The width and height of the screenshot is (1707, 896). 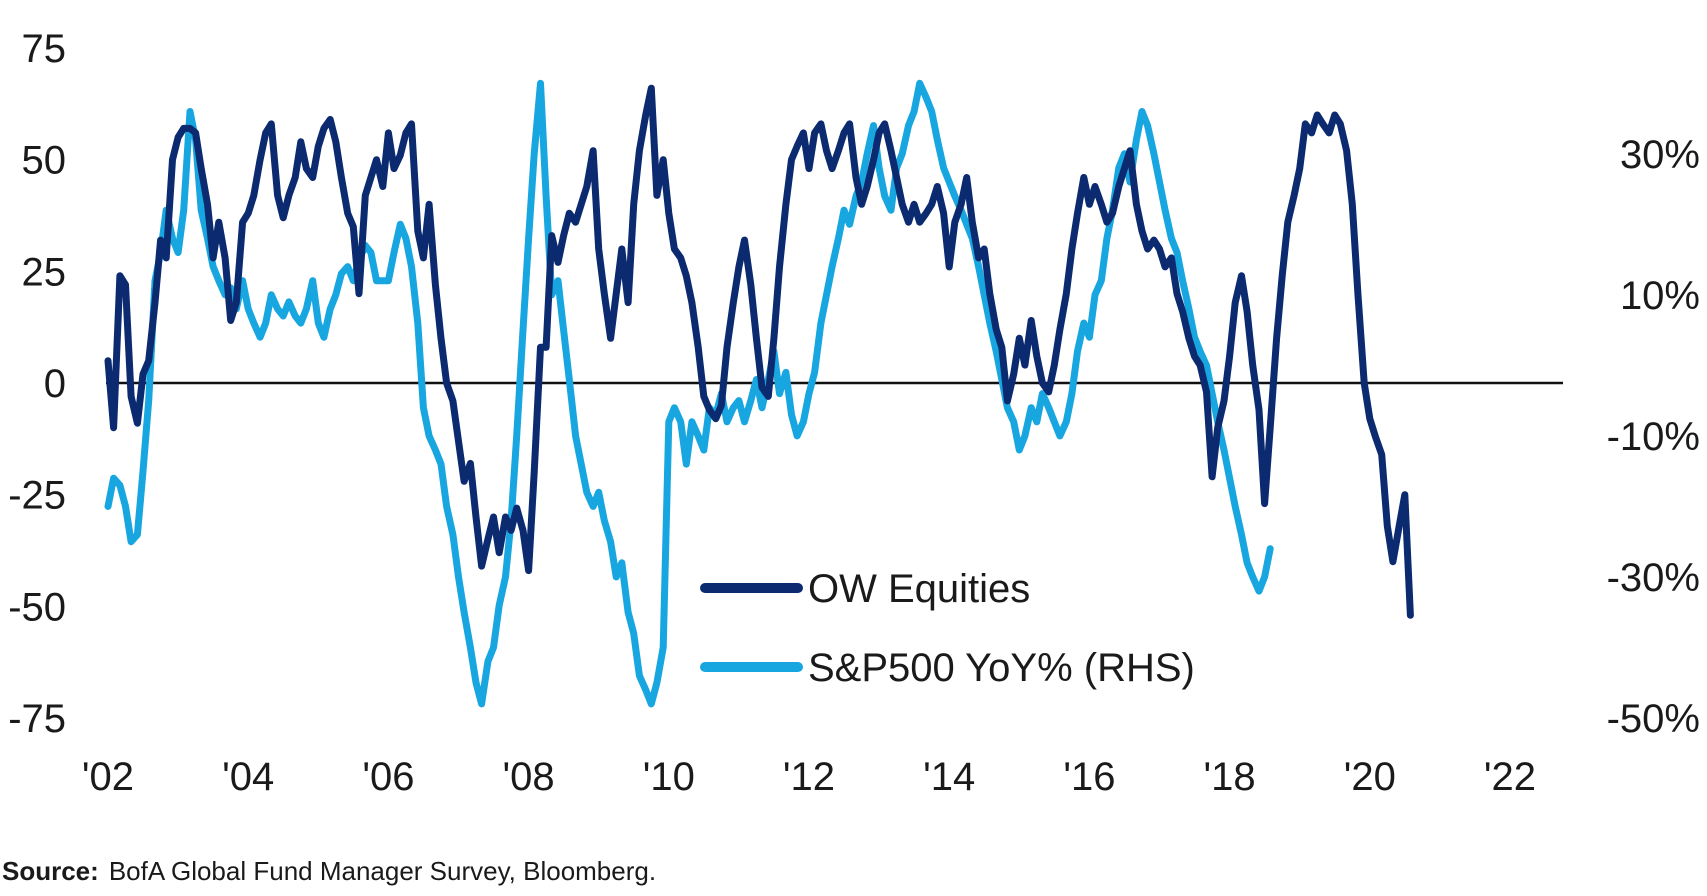 What do you see at coordinates (669, 777) in the screenshot?
I see `x-tick-label: '10` at bounding box center [669, 777].